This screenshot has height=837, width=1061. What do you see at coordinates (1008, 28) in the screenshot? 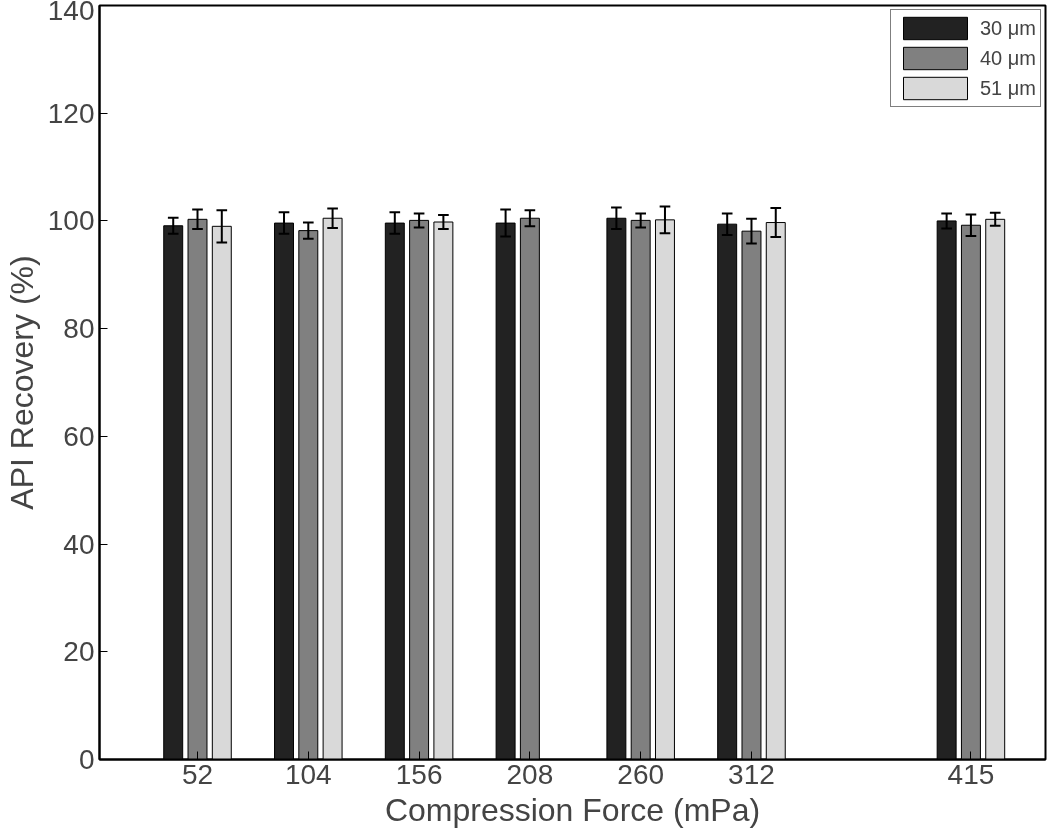
I see `legend-label: 30 μm` at bounding box center [1008, 28].